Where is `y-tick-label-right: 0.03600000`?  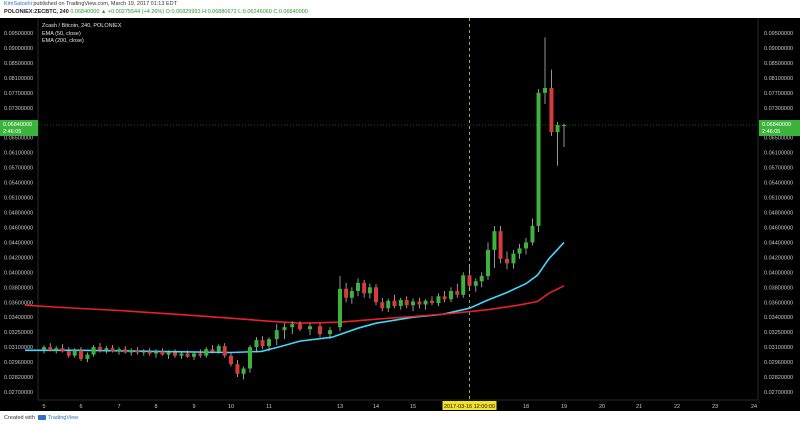 y-tick-label-right: 0.03600000 is located at coordinates (778, 303).